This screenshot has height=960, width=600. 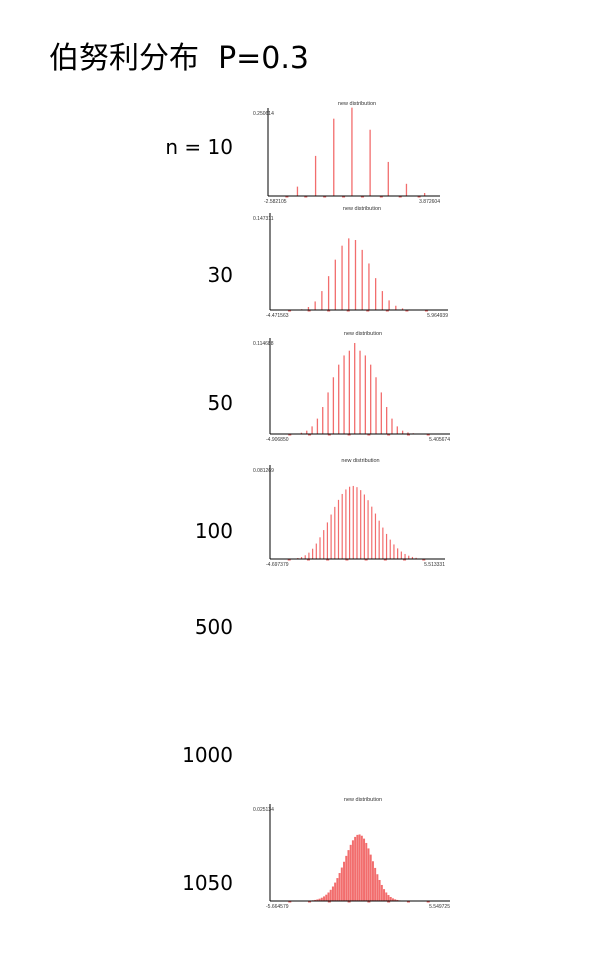 What do you see at coordinates (277, 565) in the screenshot?
I see `x-min-label: -4.697379` at bounding box center [277, 565].